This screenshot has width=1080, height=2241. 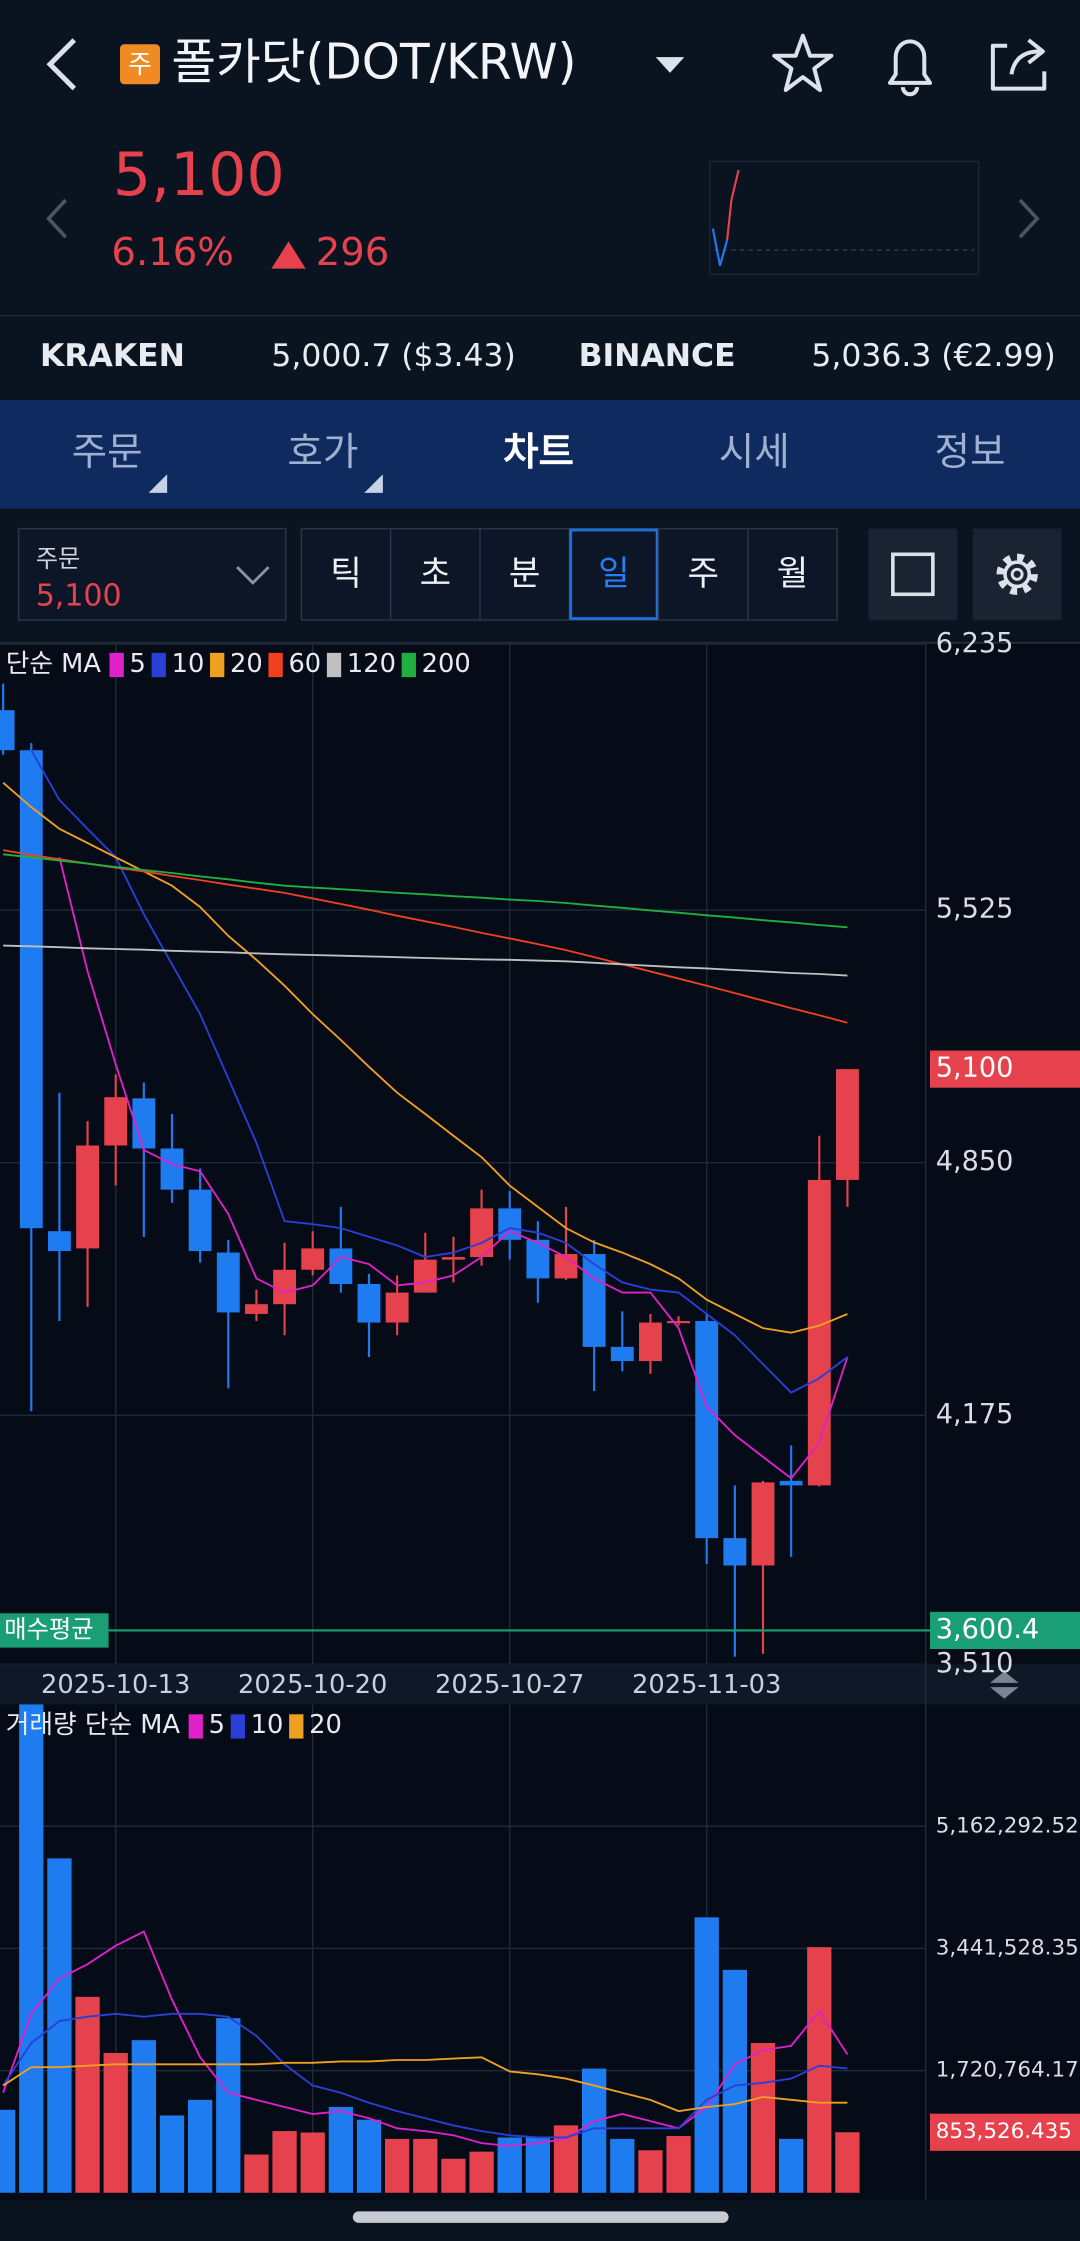 I want to click on legend-label: 120, so click(x=371, y=664).